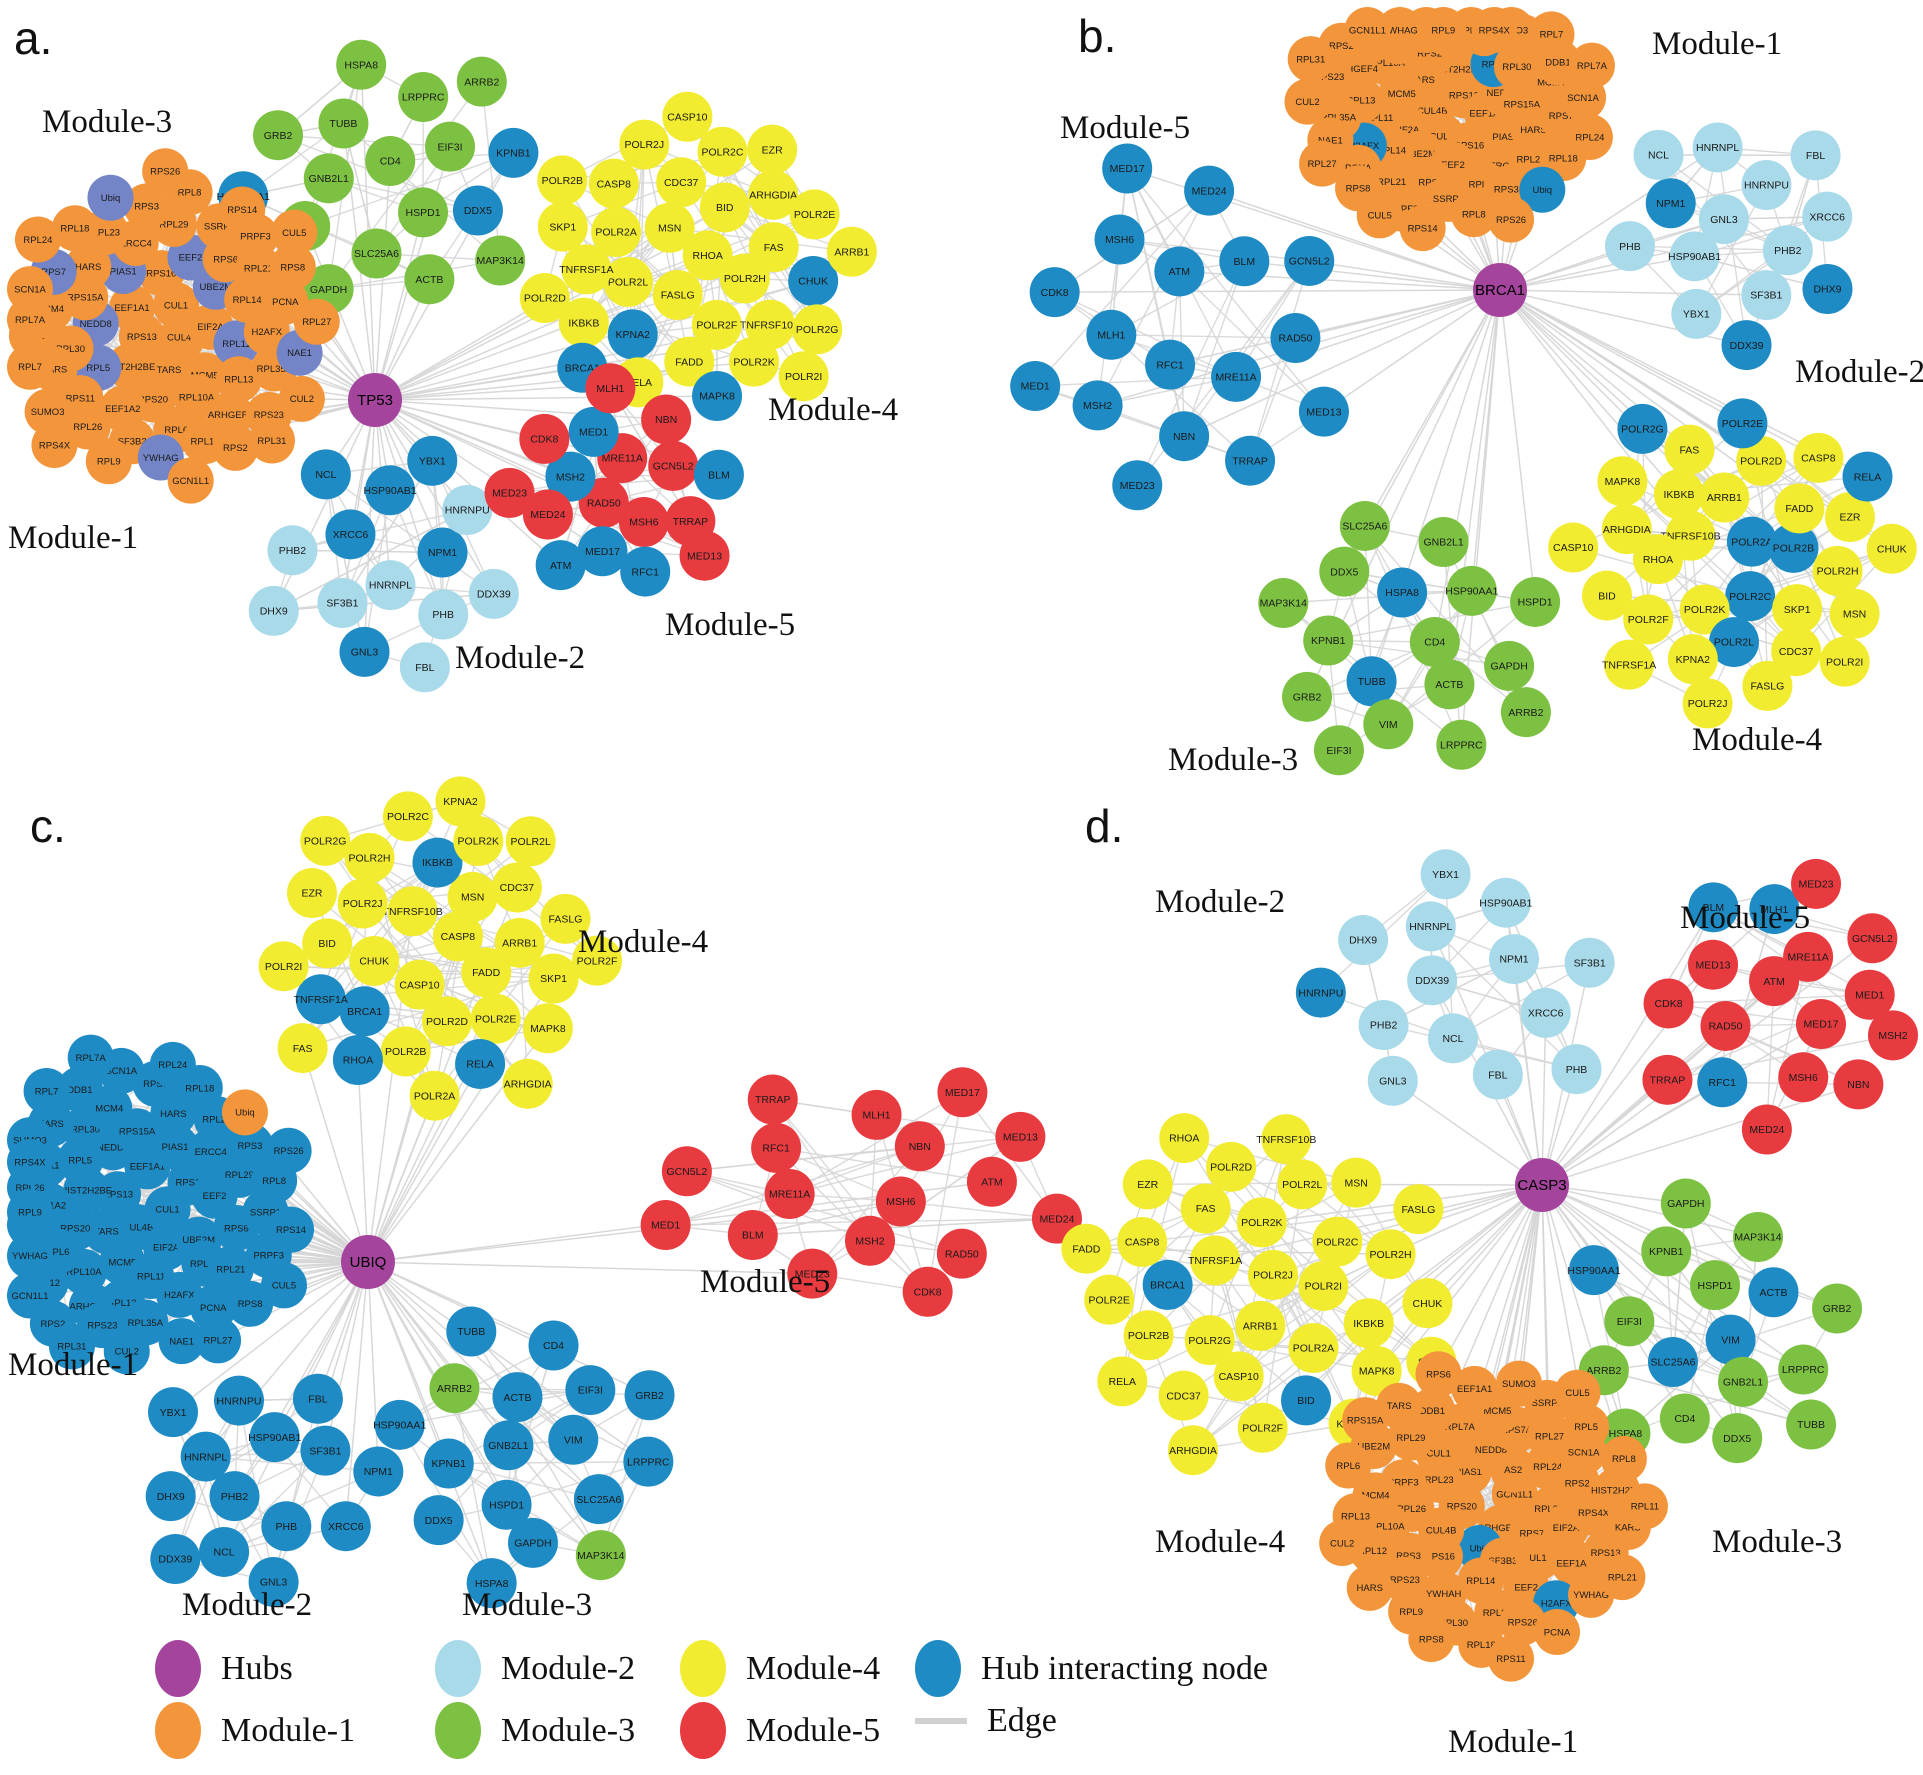 The width and height of the screenshot is (1923, 1775). What do you see at coordinates (1734, 643) in the screenshot?
I see `node-label: POLR2L` at bounding box center [1734, 643].